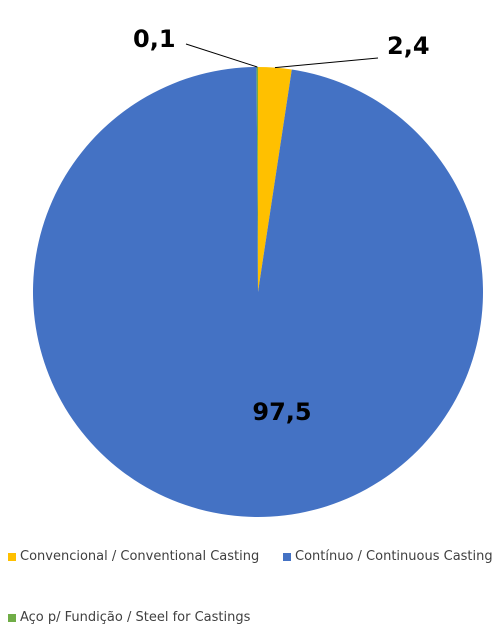 The image size is (495, 632). I want to click on legend-label-conventional: Convencional / Conventional Casting, so click(140, 556).